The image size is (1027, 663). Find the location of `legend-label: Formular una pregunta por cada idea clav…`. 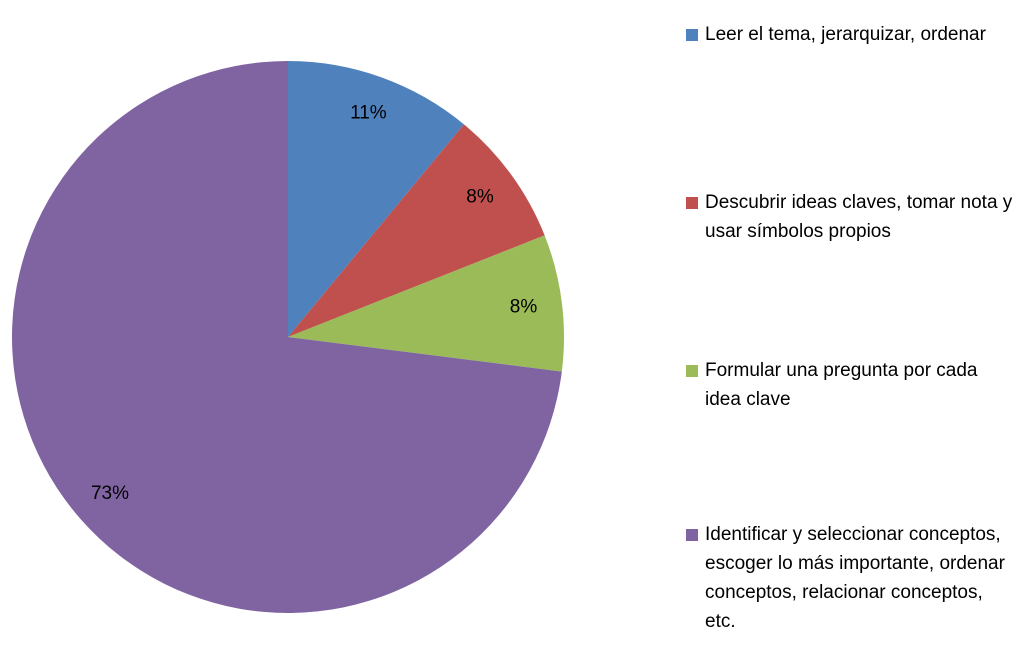

legend-label: Formular una pregunta por cada idea clav… is located at coordinates (841, 385).